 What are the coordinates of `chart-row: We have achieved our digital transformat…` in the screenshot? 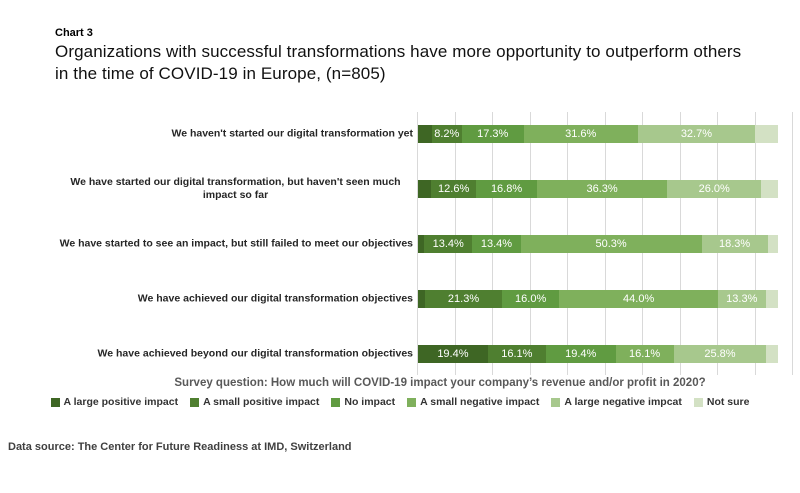 It's located at (428, 299).